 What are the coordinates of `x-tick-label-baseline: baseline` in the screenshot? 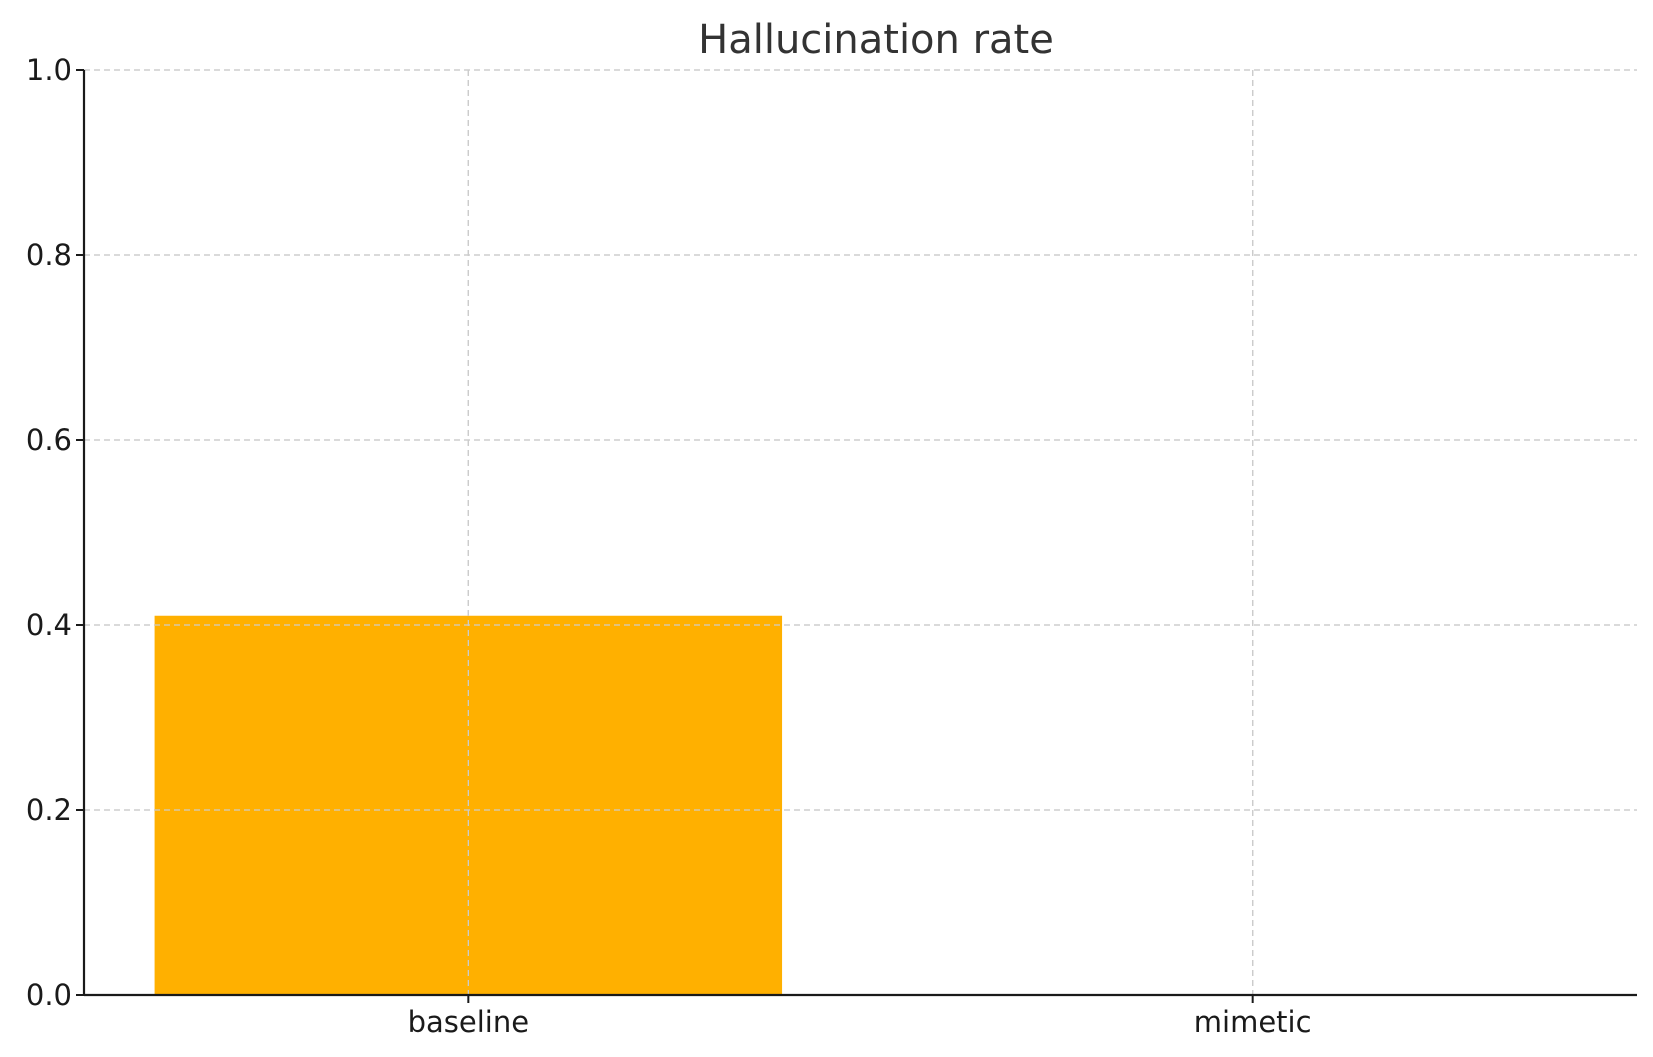 It's located at (468, 1022).